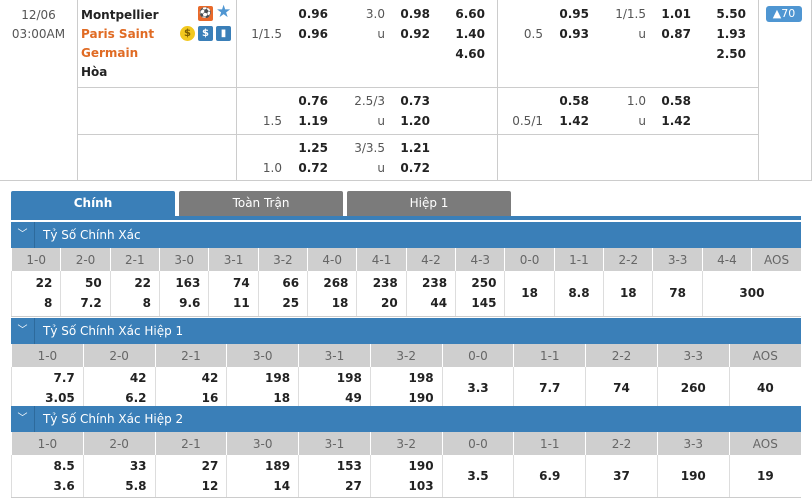  I want to click on home-team: Montpellier, so click(120, 15).